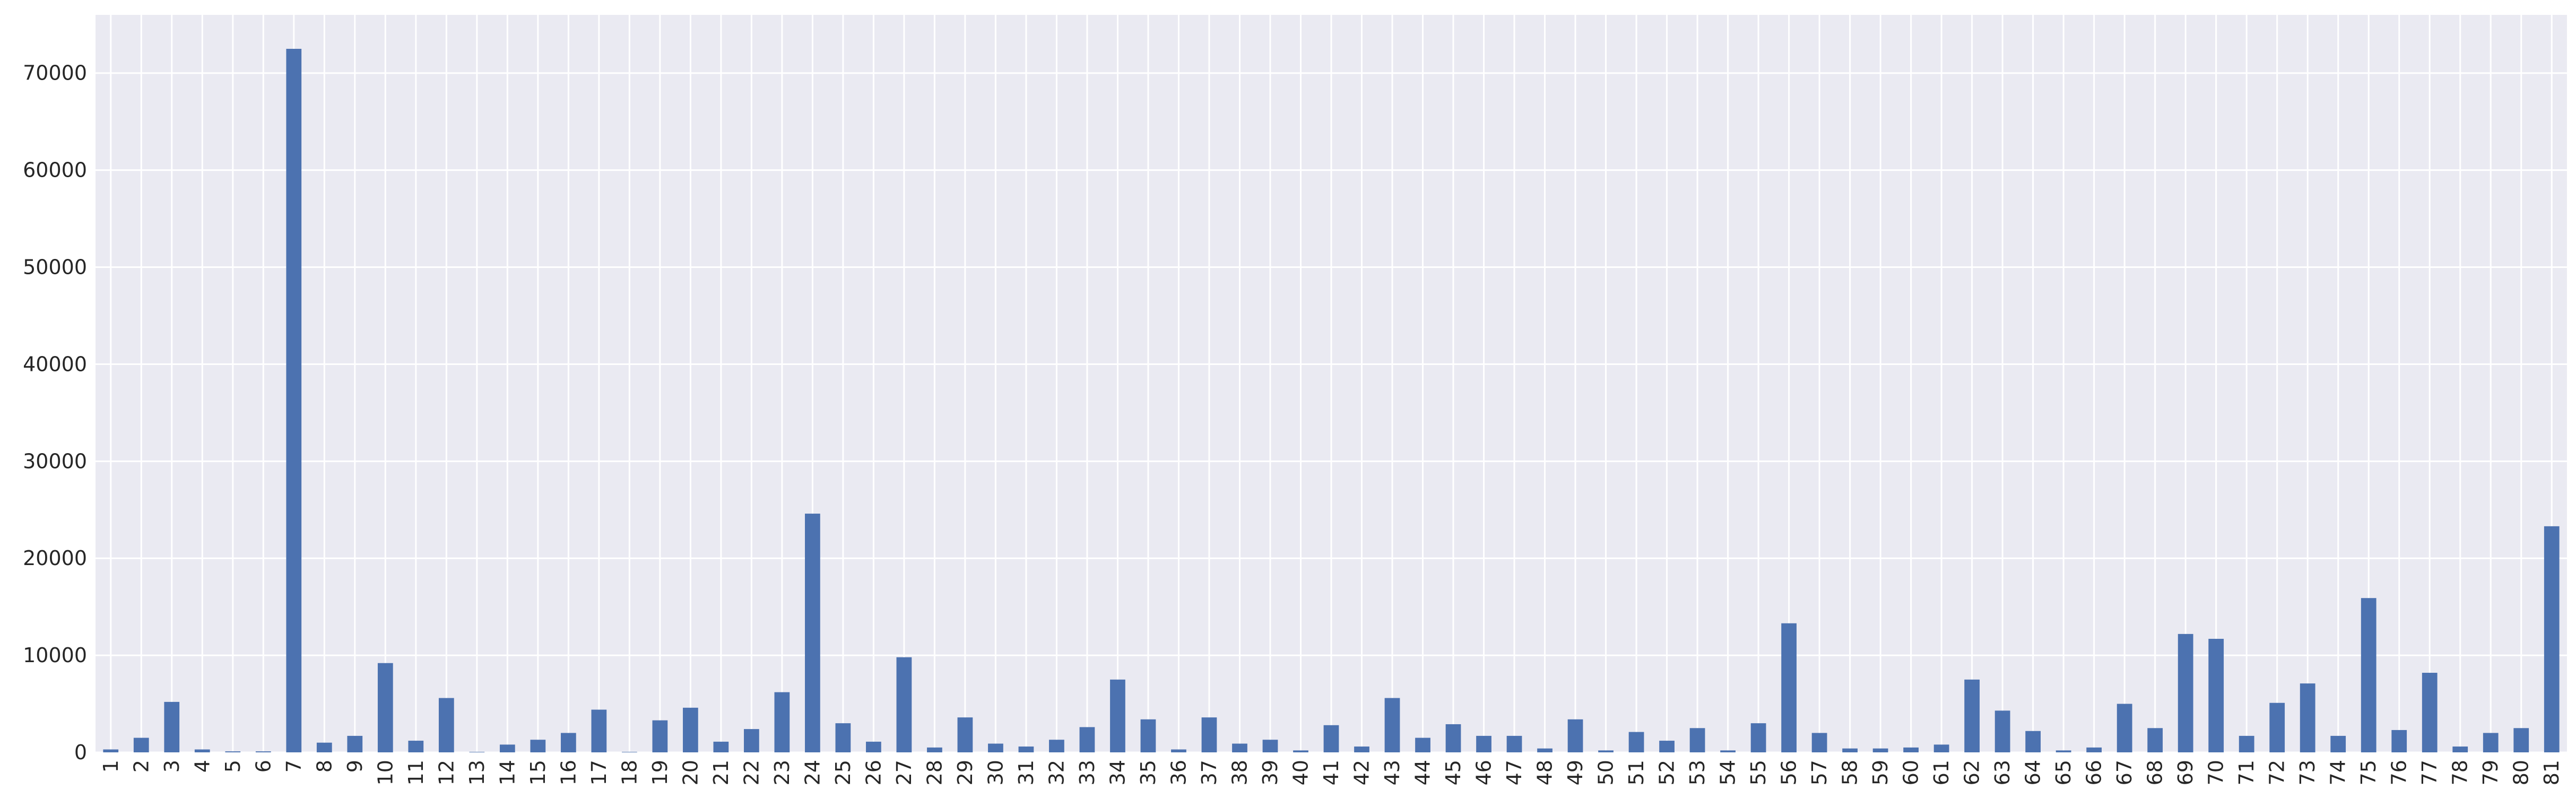  What do you see at coordinates (1697, 773) in the screenshot?
I see `x-tick-label: 53` at bounding box center [1697, 773].